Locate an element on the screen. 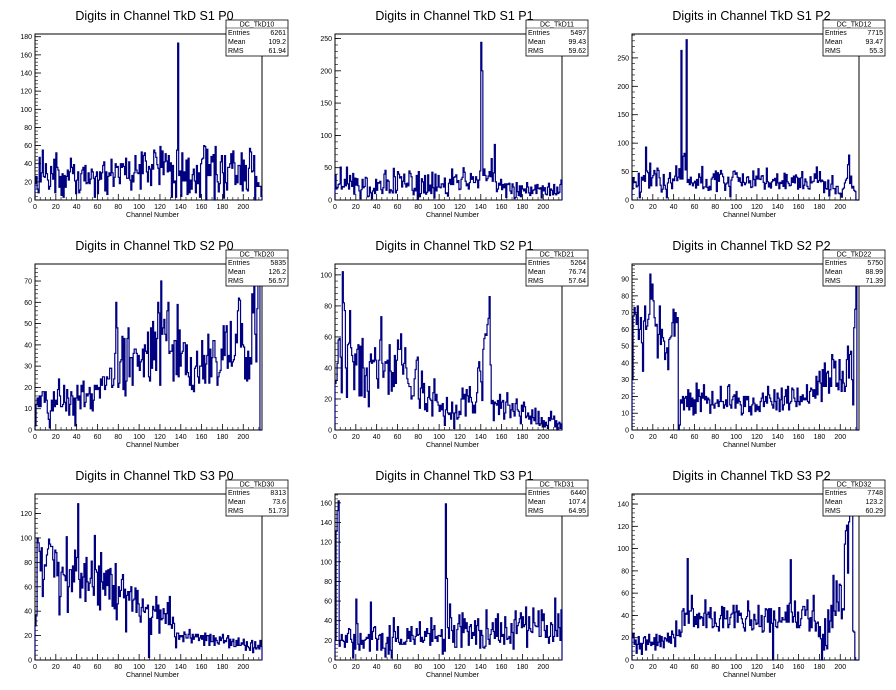 This screenshot has height=690, width=896. stats-rms-value: 55.3 is located at coordinates (876, 51).